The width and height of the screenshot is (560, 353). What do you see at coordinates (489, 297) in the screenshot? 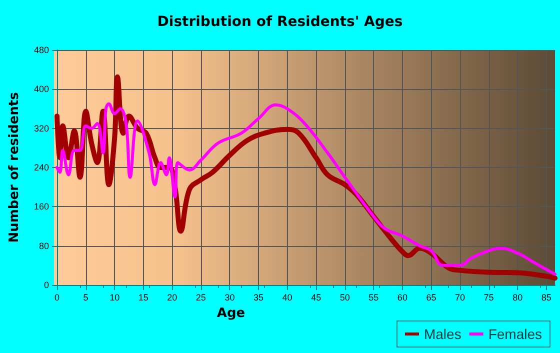
I see `x-tick-label: 75` at bounding box center [489, 297].